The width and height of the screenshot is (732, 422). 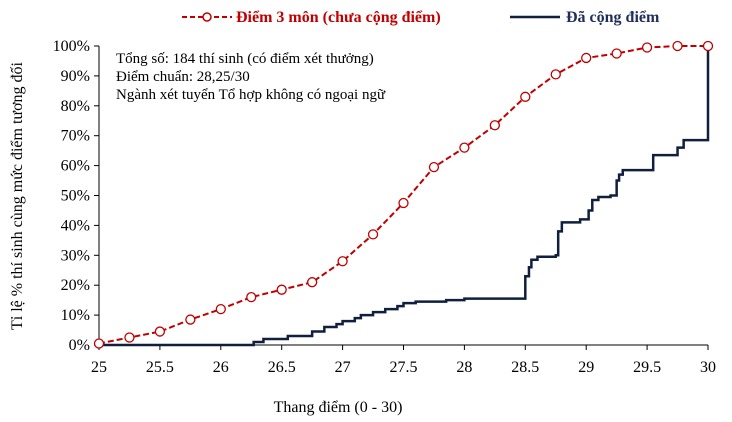 I want to click on x-tick-label: 25.5, so click(x=160, y=367).